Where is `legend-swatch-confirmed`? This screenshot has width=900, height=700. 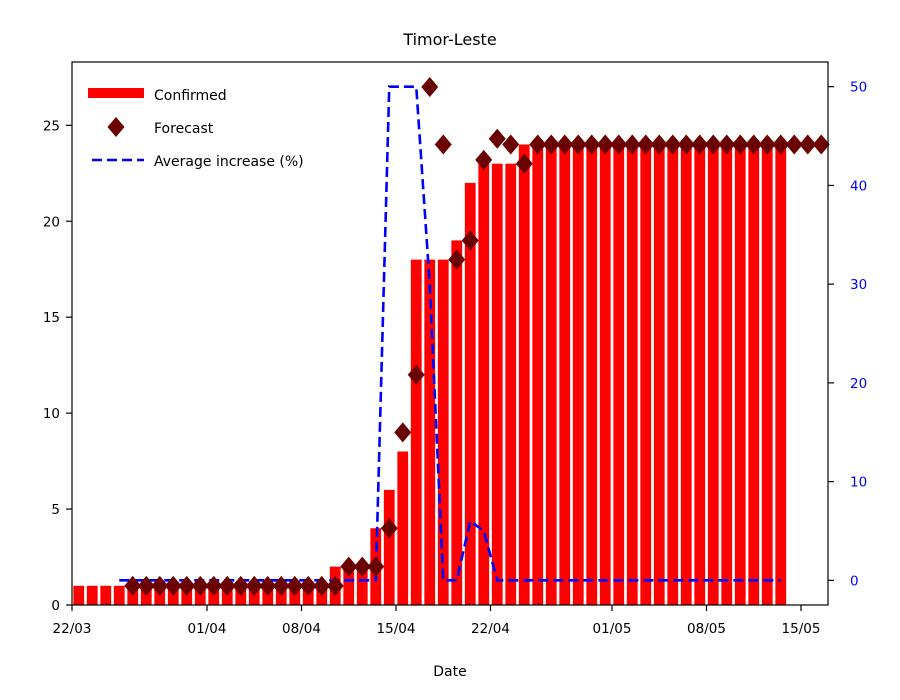 legend-swatch-confirmed is located at coordinates (116, 93).